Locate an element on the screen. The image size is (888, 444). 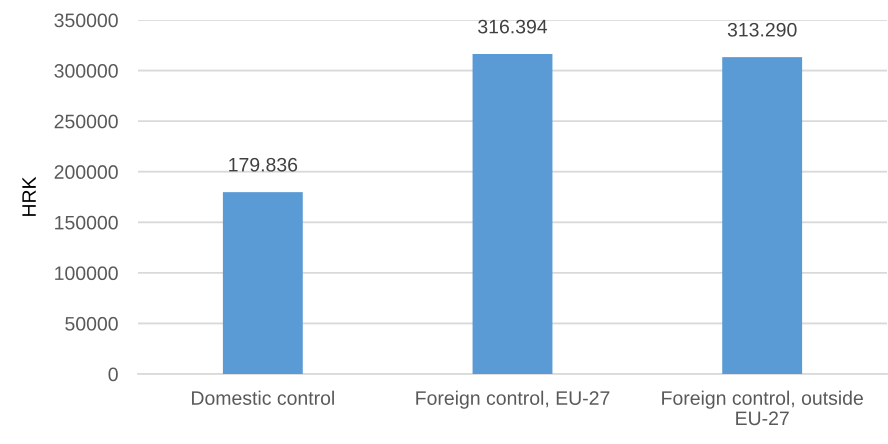
y-tick-label: 350000 is located at coordinates (86, 20).